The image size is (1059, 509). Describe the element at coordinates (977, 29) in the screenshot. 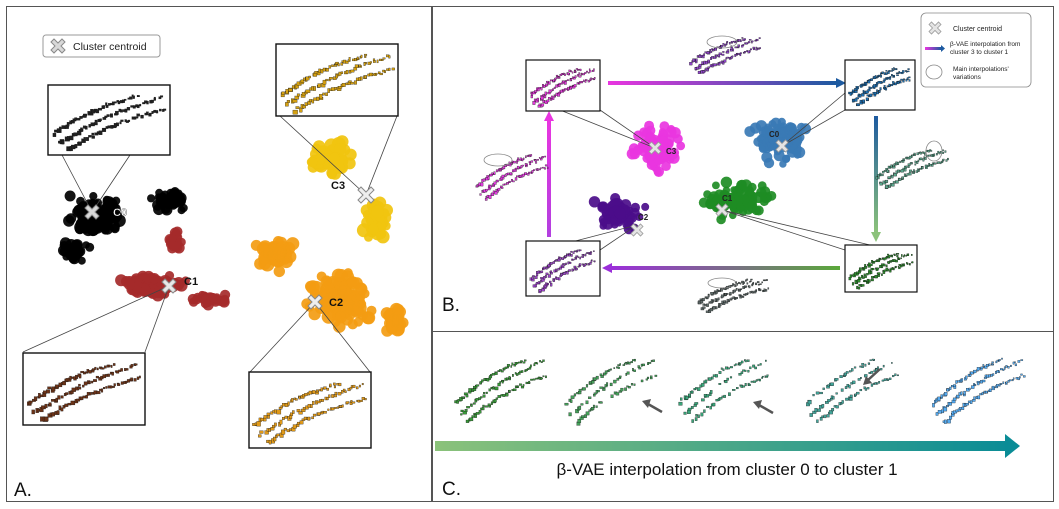

I see `panel-b-legend-centroid: Cluster centroid` at that location.